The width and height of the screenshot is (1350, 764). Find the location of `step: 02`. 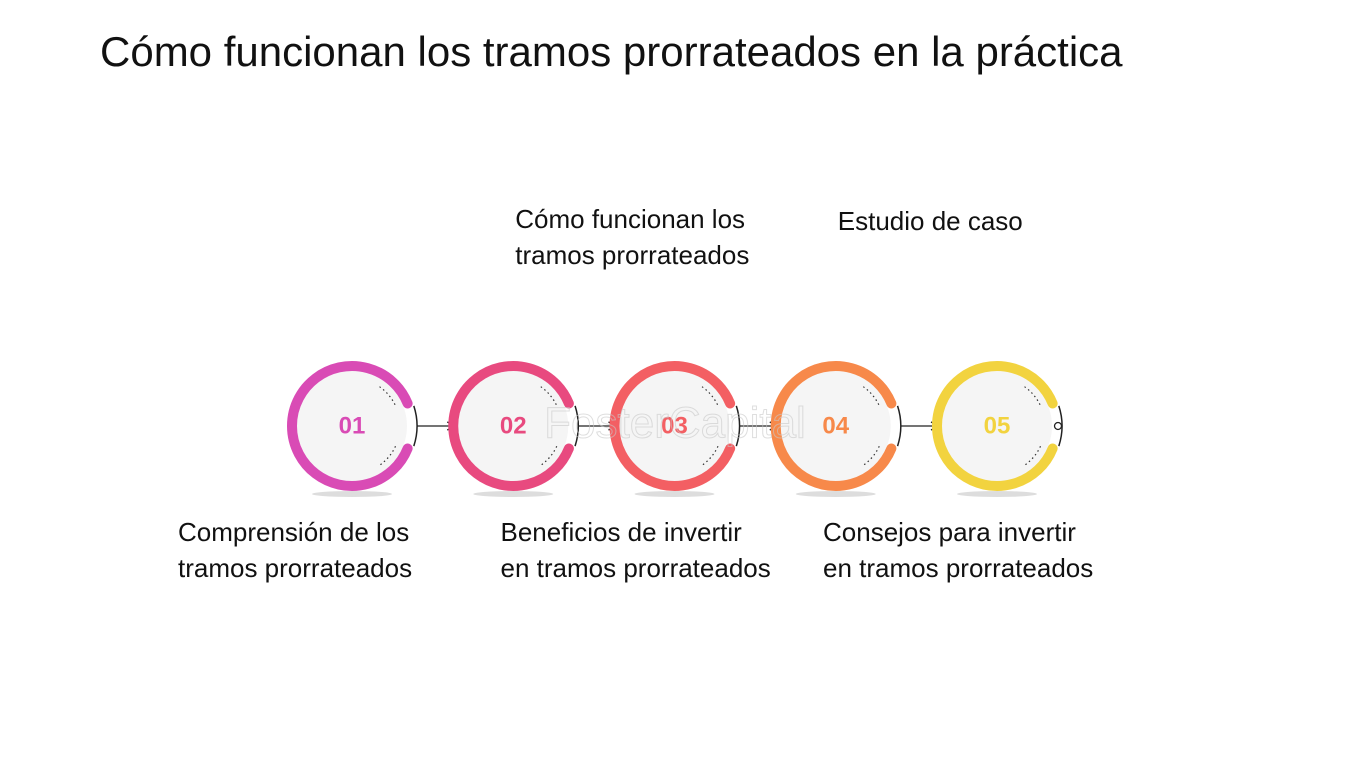

step: 02 is located at coordinates (513, 429).